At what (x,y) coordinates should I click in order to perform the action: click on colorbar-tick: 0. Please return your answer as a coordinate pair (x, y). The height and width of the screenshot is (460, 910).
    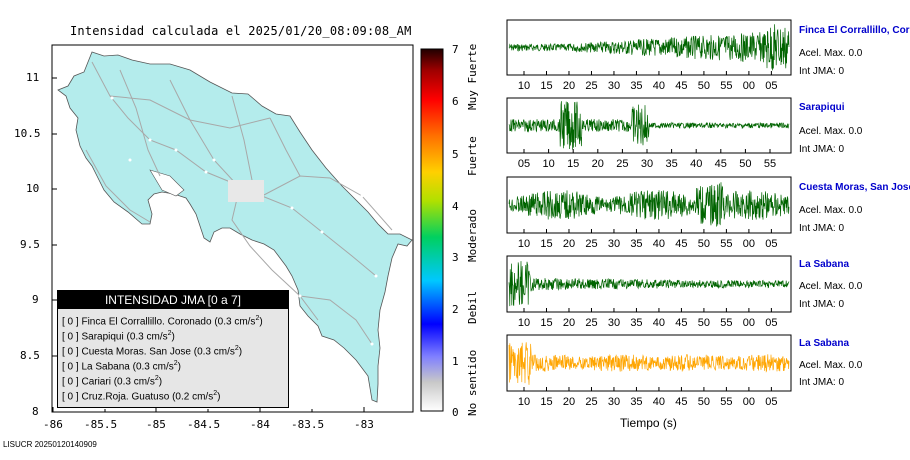
    Looking at the image, I should click on (455, 412).